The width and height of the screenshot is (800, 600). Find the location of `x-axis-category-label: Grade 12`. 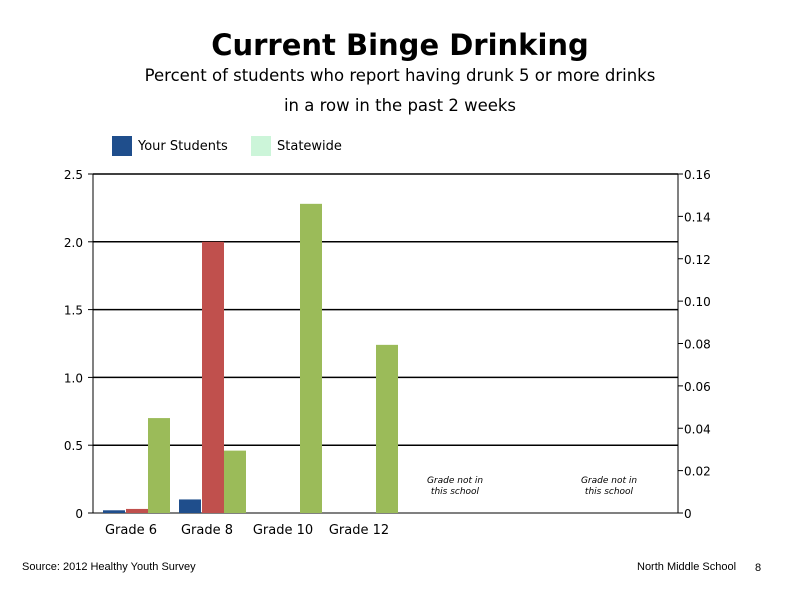

x-axis-category-label: Grade 12 is located at coordinates (359, 530).